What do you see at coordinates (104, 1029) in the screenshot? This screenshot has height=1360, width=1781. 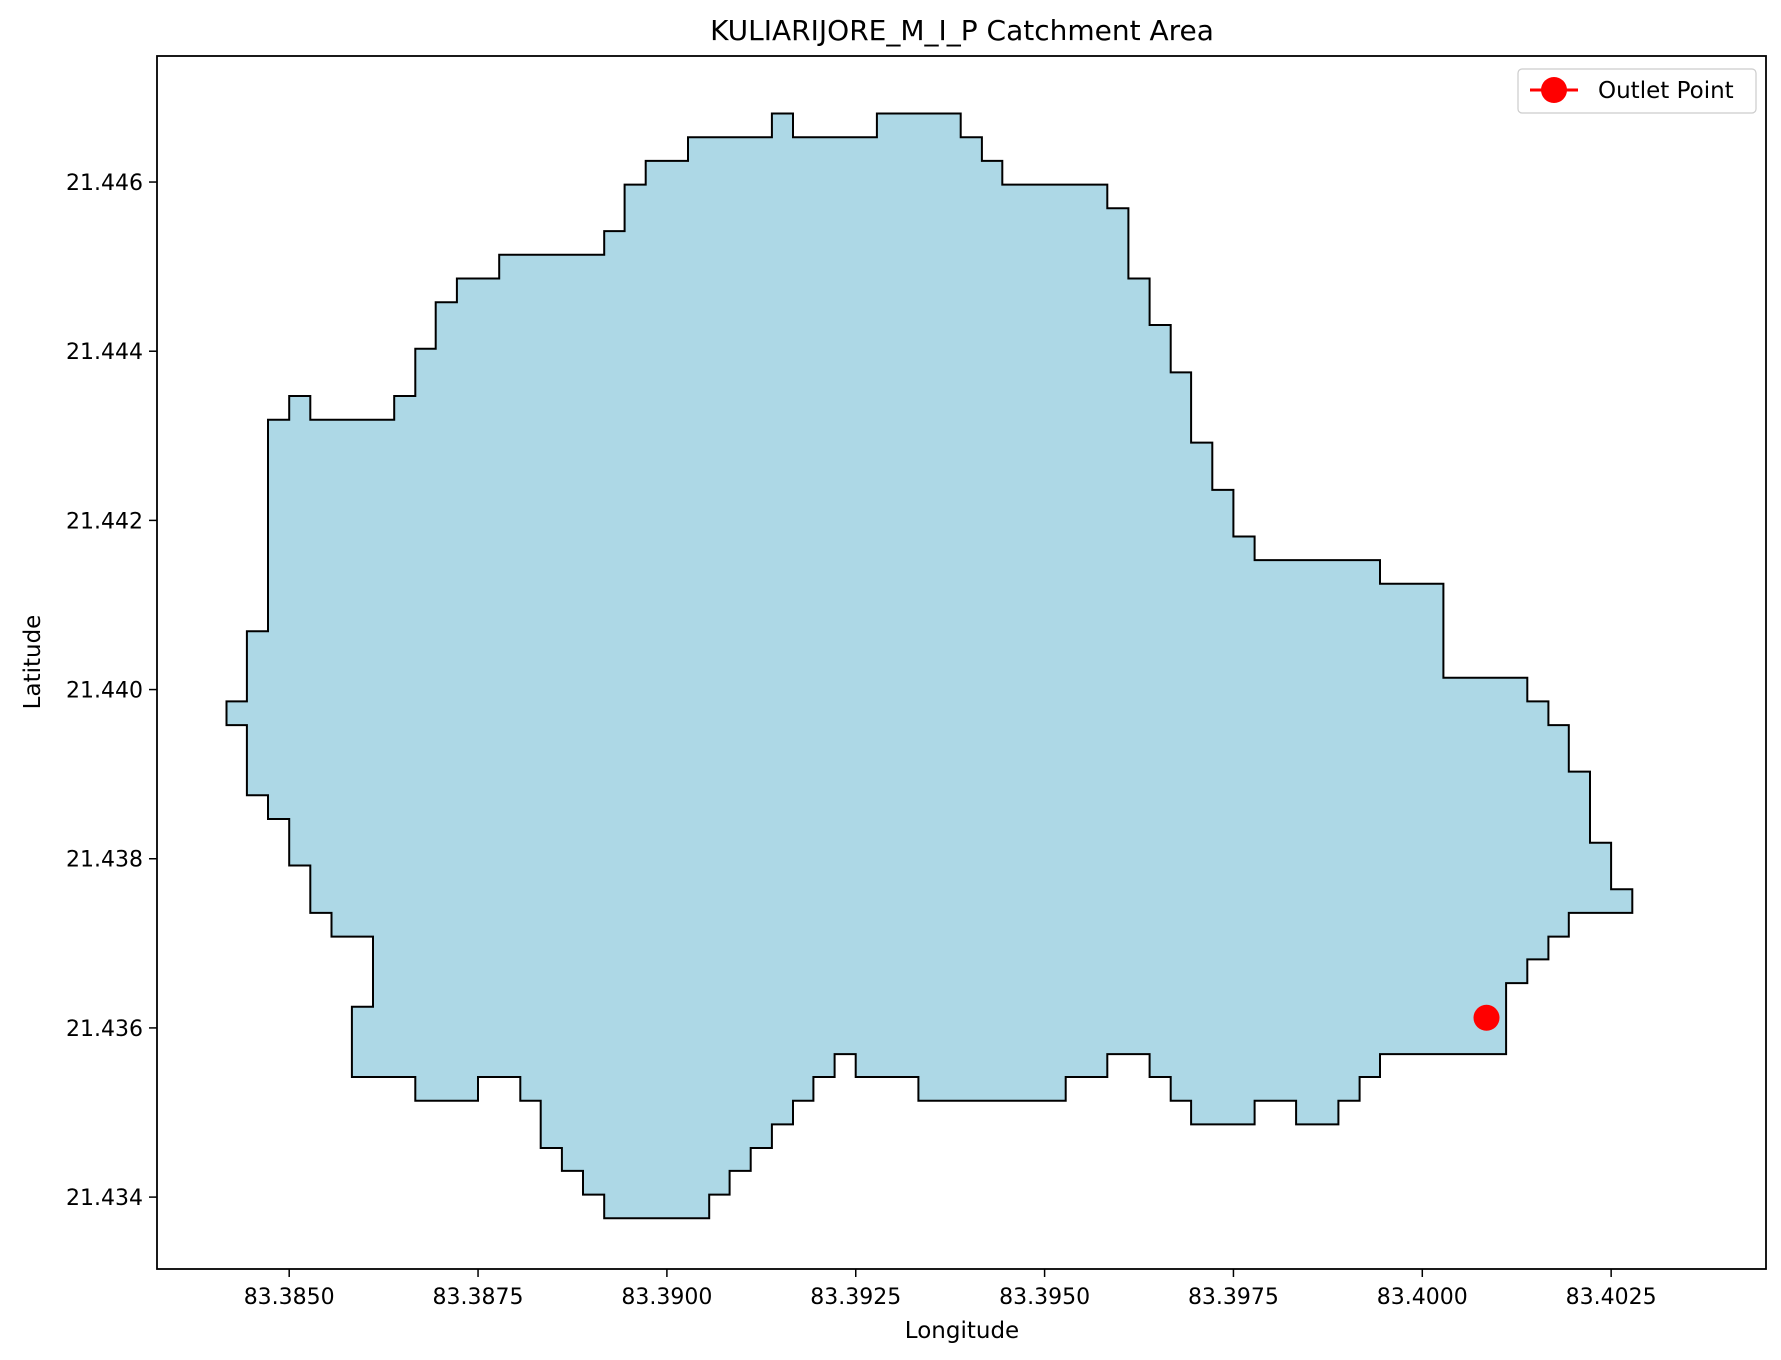 I see `y-tick-label: 21.436` at bounding box center [104, 1029].